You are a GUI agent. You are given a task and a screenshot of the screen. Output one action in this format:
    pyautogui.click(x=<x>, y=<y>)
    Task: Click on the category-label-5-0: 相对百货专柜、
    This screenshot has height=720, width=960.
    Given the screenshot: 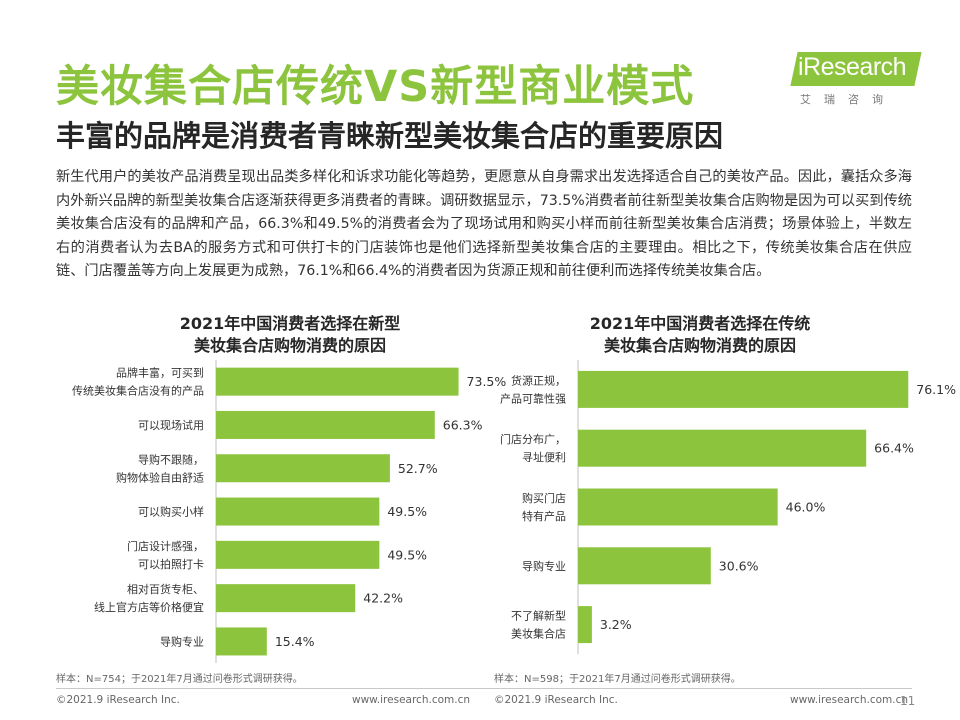 What is the action you would take?
    pyautogui.click(x=165, y=589)
    